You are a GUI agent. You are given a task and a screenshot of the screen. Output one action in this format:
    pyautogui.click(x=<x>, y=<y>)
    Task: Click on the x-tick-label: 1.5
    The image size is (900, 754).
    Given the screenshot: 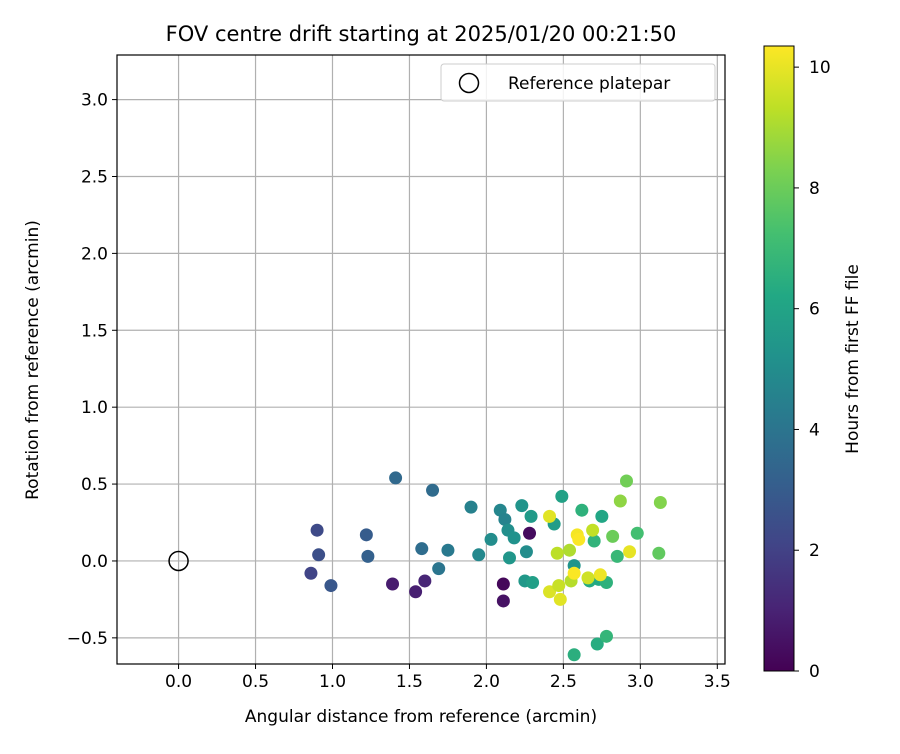 What is the action you would take?
    pyautogui.click(x=409, y=682)
    